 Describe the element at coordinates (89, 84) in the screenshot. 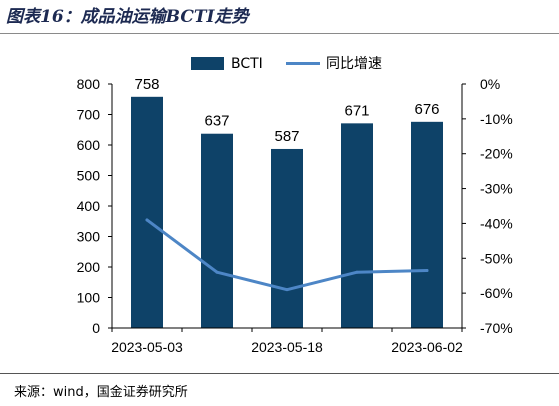

I see `left-tick-label: 800` at that location.